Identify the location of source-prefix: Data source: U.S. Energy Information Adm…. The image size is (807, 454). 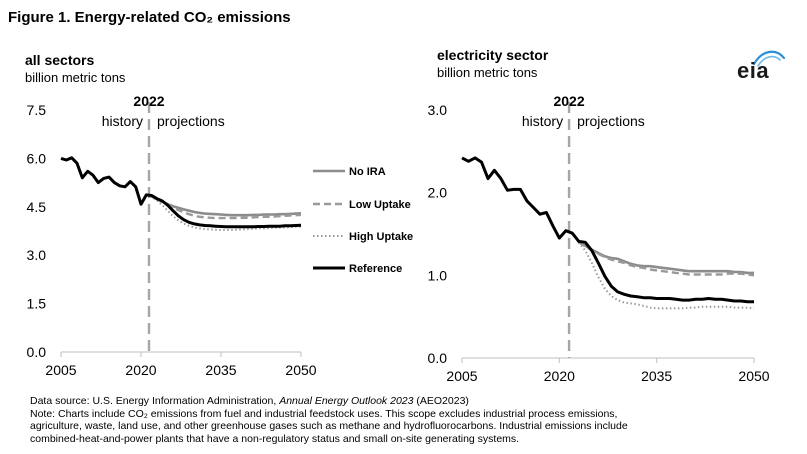
(155, 401).